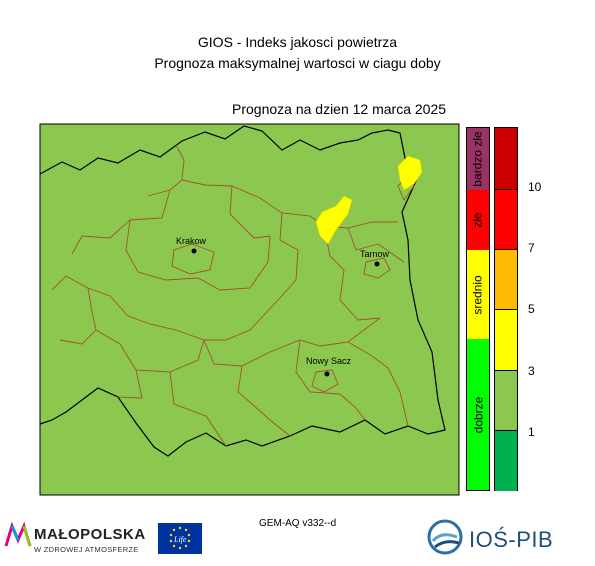 Image resolution: width=595 pixels, height=566 pixels. What do you see at coordinates (375, 254) in the screenshot?
I see `city-label: Tarnow` at bounding box center [375, 254].